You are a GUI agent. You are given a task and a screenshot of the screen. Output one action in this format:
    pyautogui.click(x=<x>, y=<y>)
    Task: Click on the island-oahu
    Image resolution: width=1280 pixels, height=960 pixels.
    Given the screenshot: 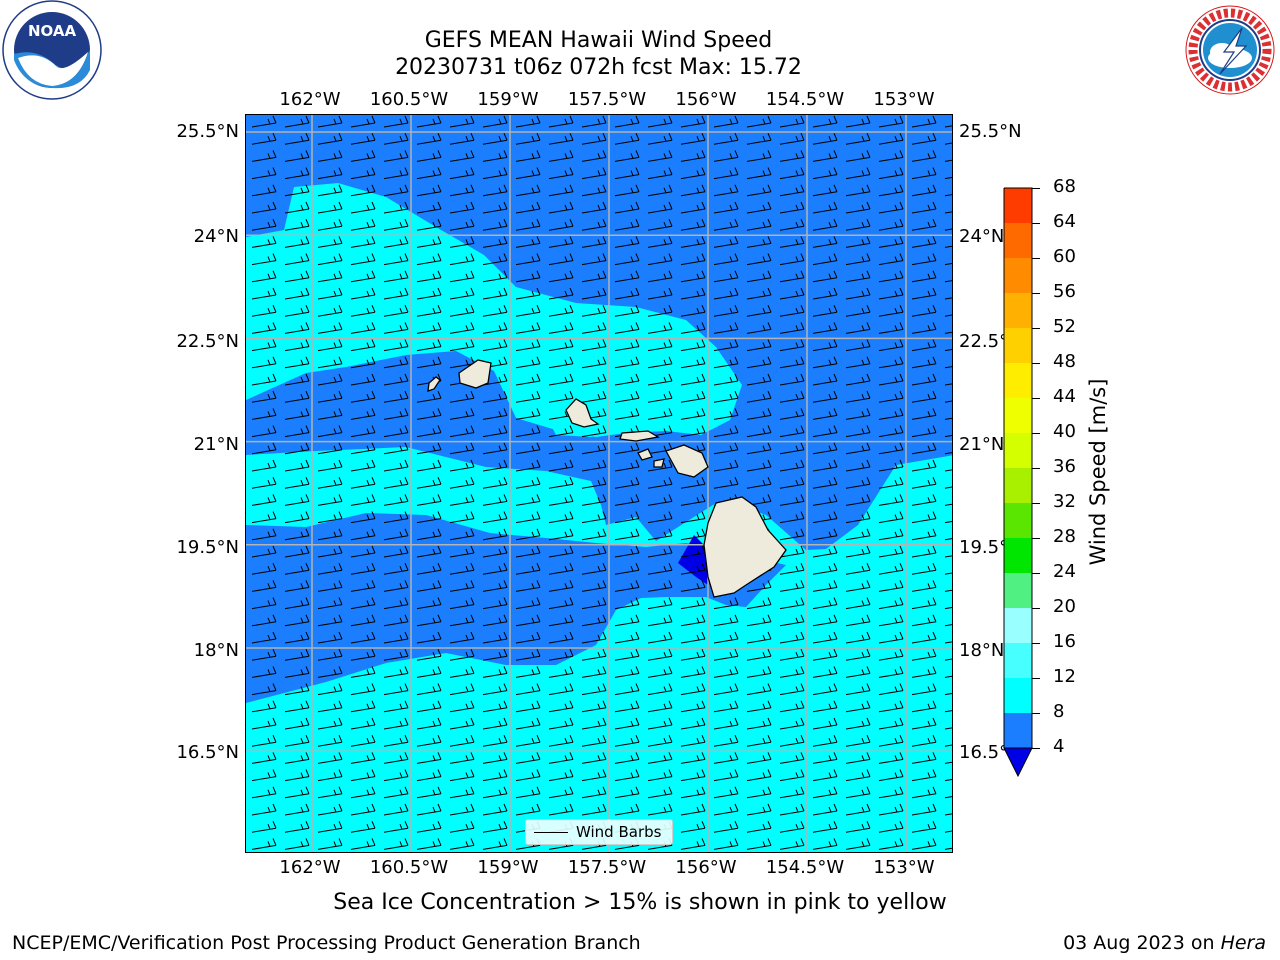 What is the action you would take?
    pyautogui.click(x=582, y=413)
    